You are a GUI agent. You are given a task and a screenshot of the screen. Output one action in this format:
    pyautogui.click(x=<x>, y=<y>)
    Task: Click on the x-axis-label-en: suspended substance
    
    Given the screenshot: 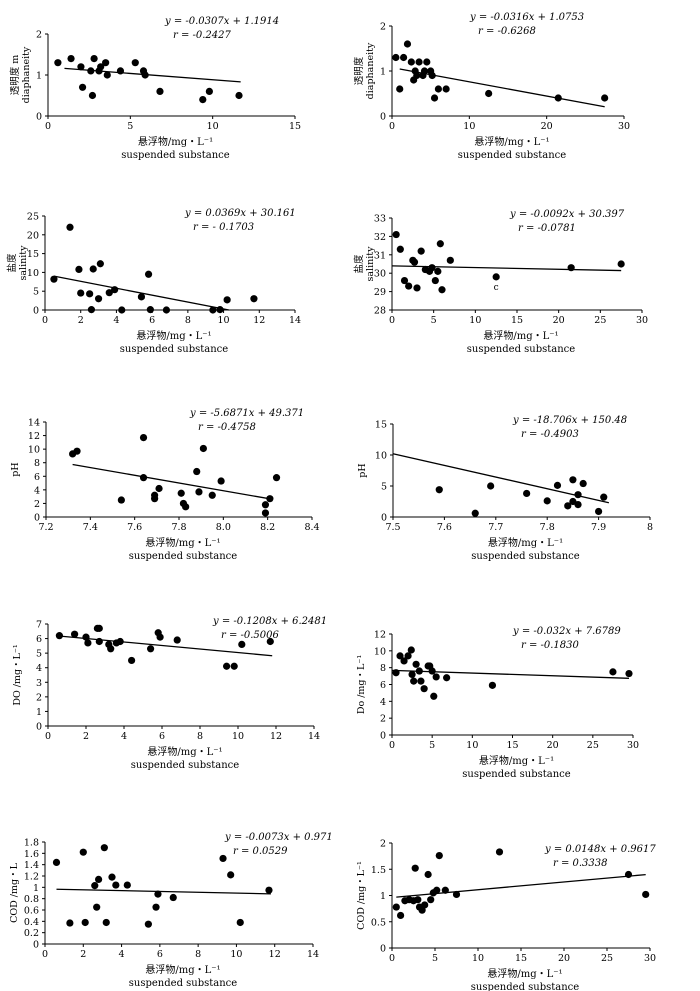 What is the action you would take?
    pyautogui.click(x=525, y=556)
    